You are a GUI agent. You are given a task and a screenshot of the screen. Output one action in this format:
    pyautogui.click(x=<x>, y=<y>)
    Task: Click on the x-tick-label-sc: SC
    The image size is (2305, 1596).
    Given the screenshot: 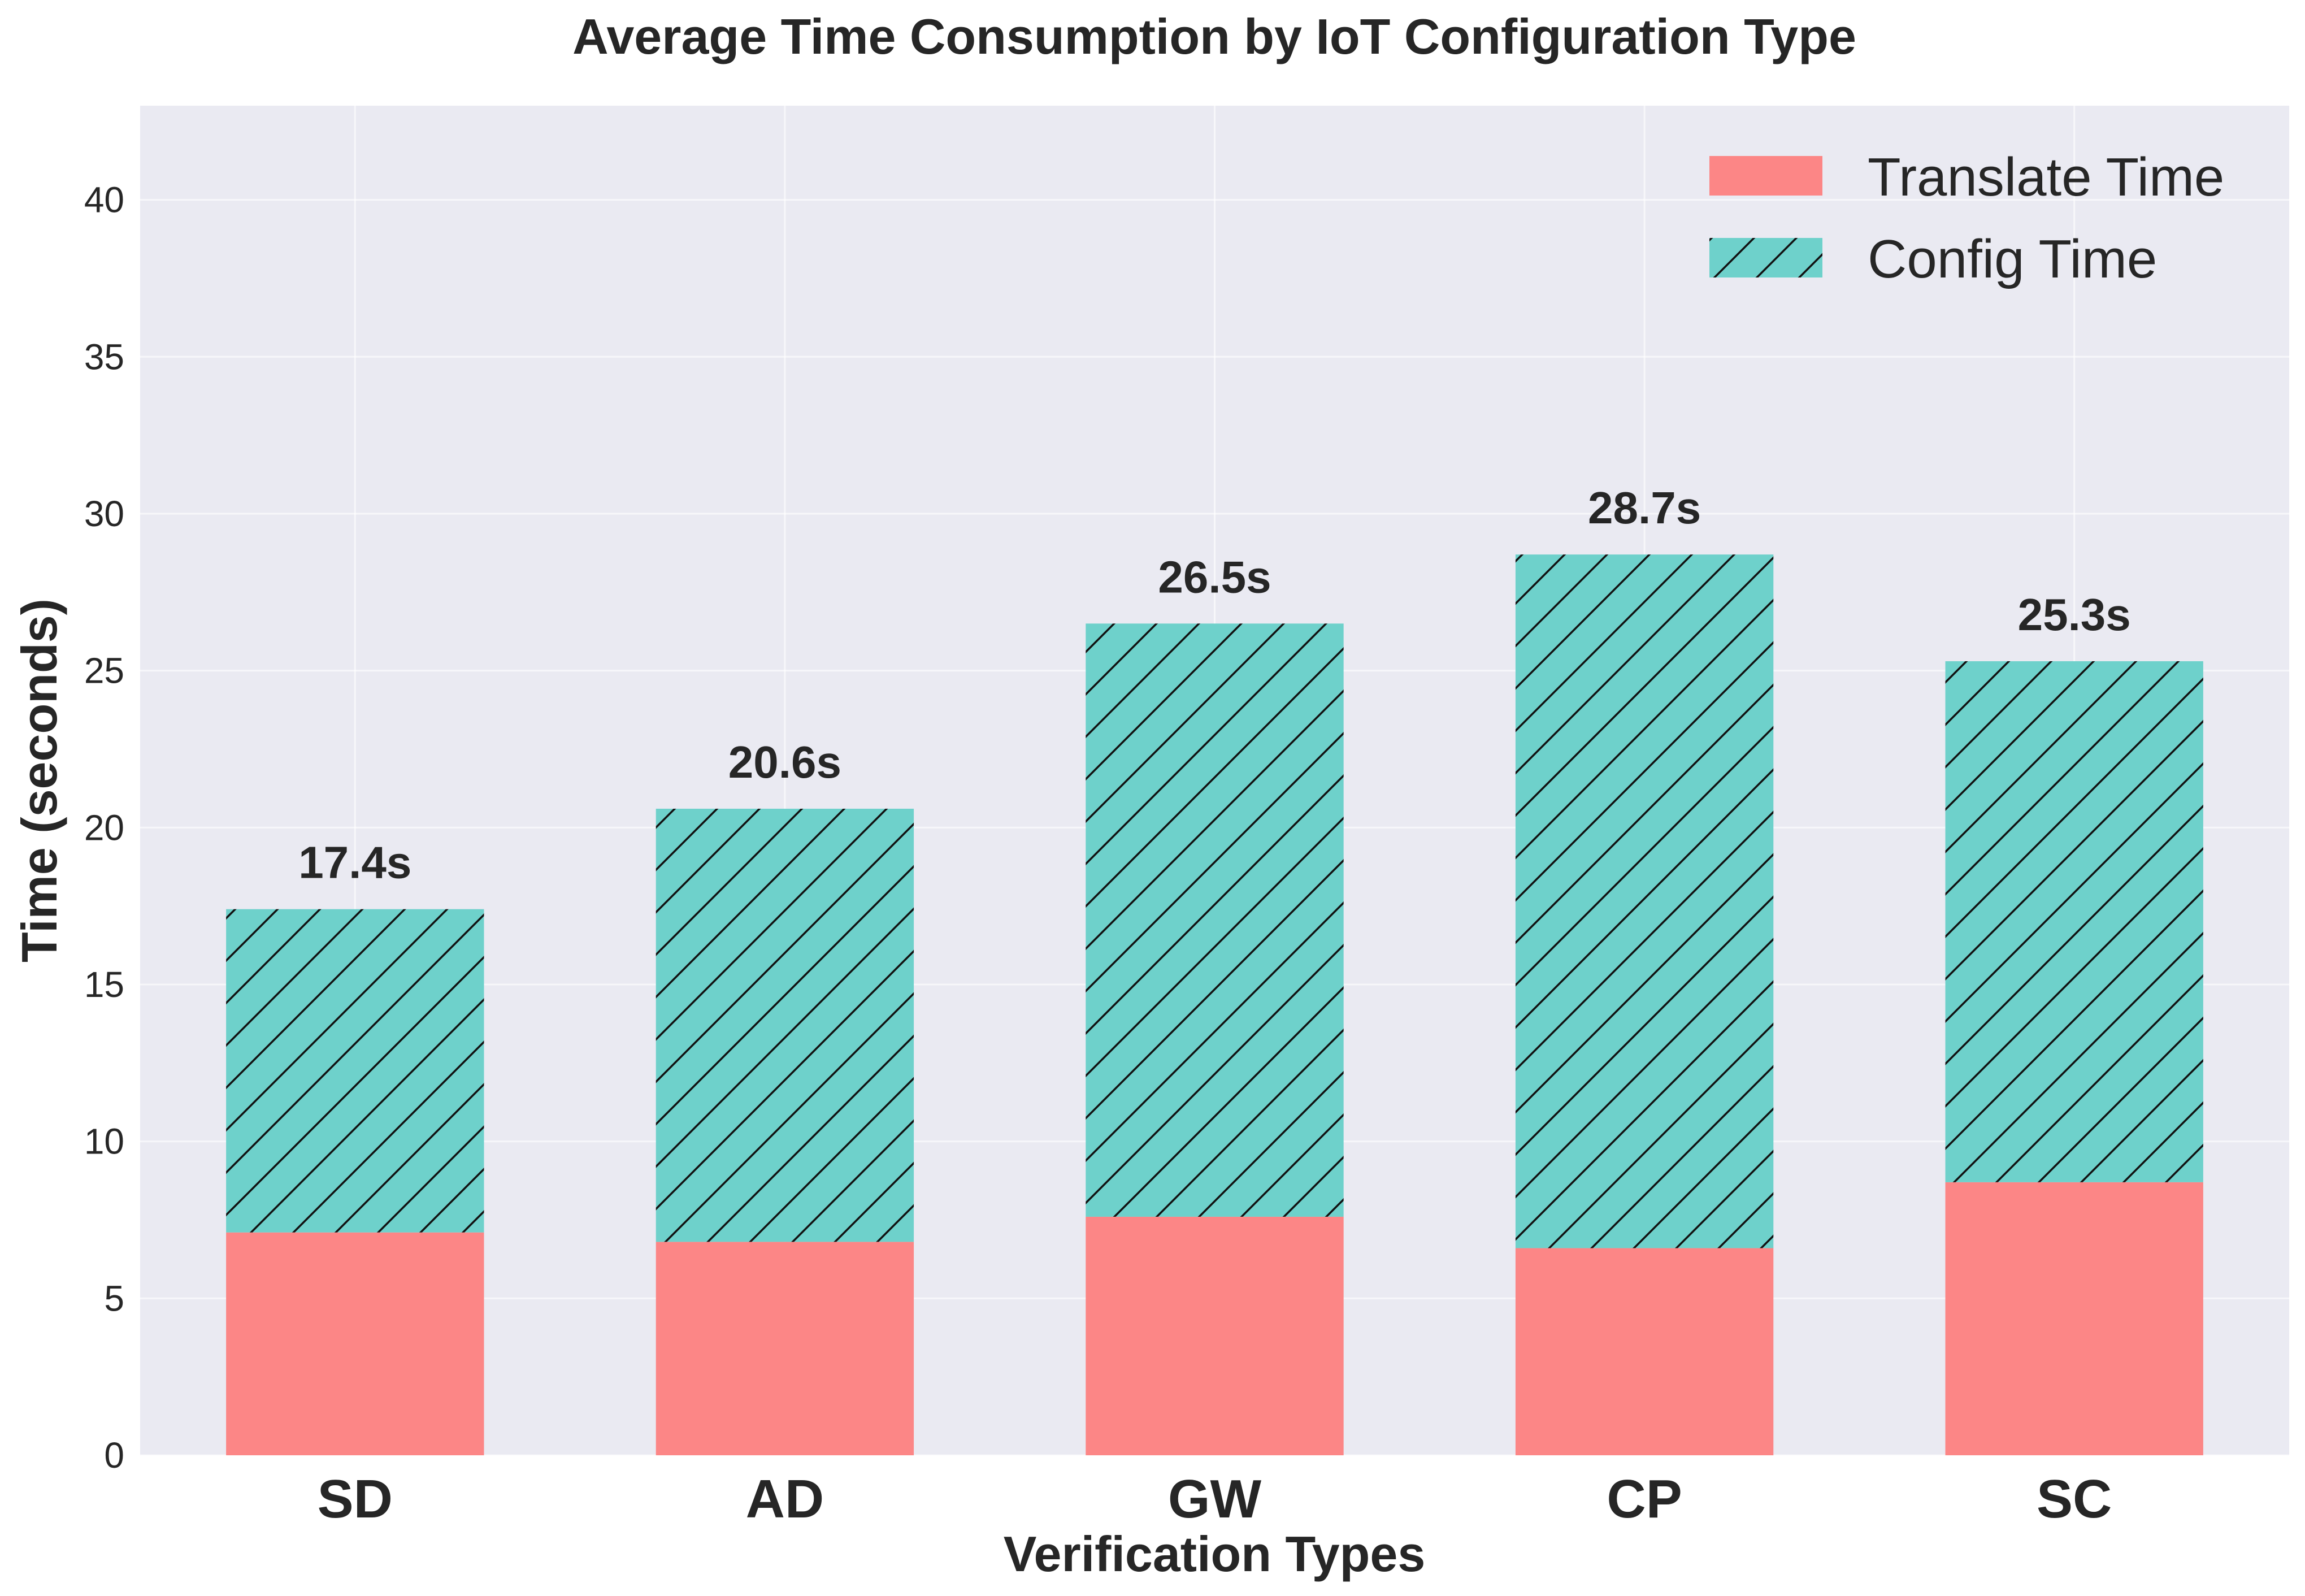 What is the action you would take?
    pyautogui.click(x=2074, y=1499)
    